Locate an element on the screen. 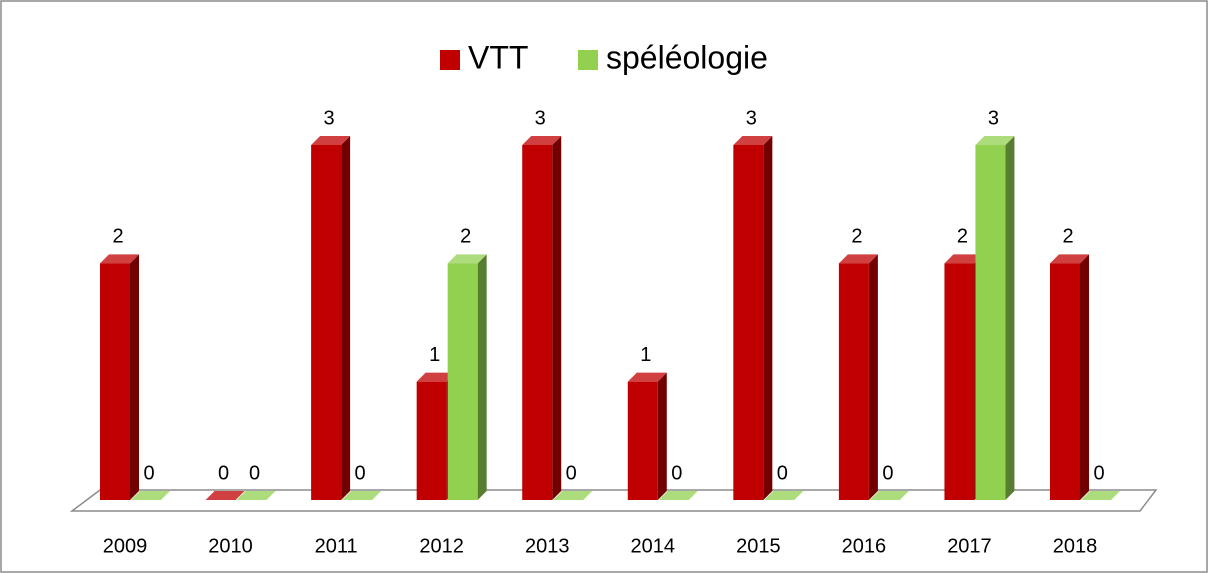  x-tick-label: 2012 is located at coordinates (441, 546).